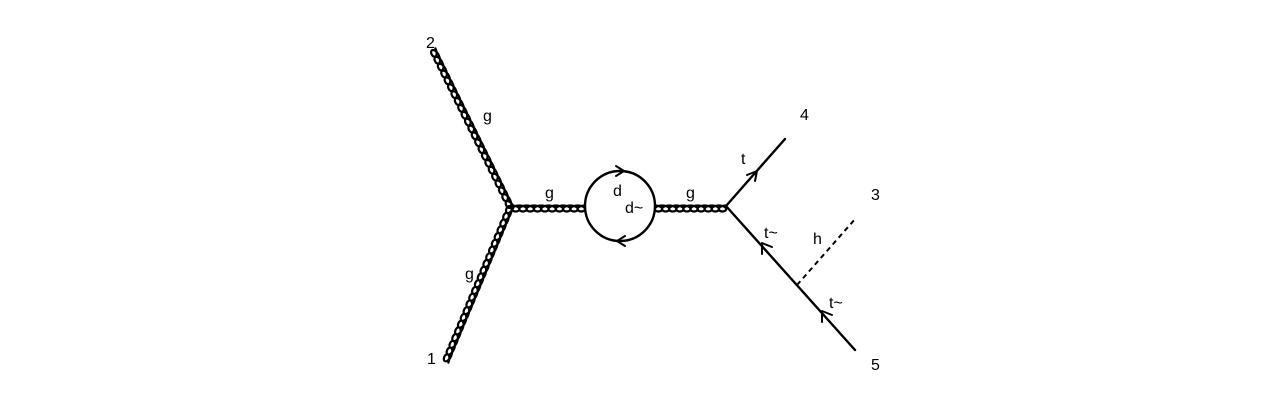 This screenshot has height=406, width=1280. What do you see at coordinates (487, 116) in the screenshot?
I see `label-gluon-in-2: g` at bounding box center [487, 116].